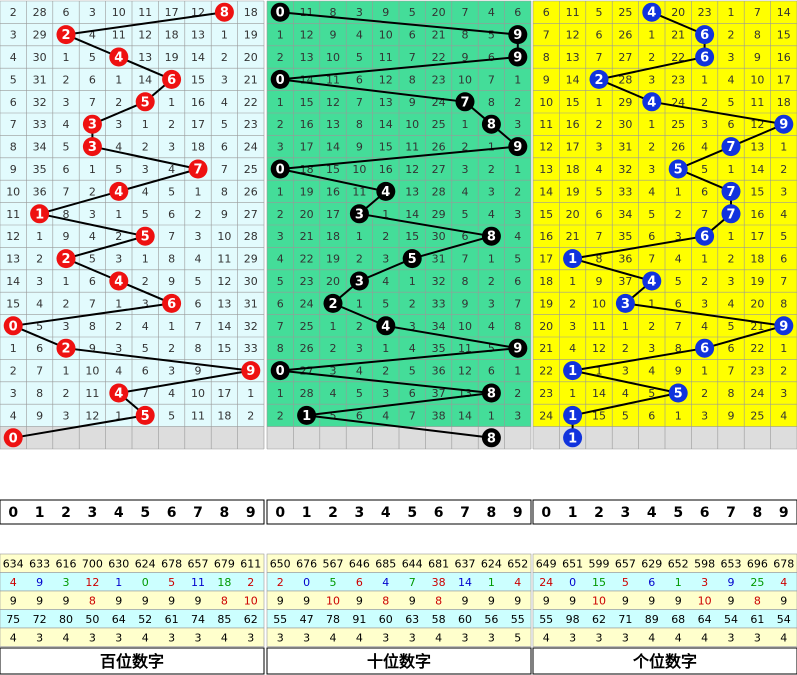  What do you see at coordinates (40, 57) in the screenshot?
I see `omission-value: 30` at bounding box center [40, 57].